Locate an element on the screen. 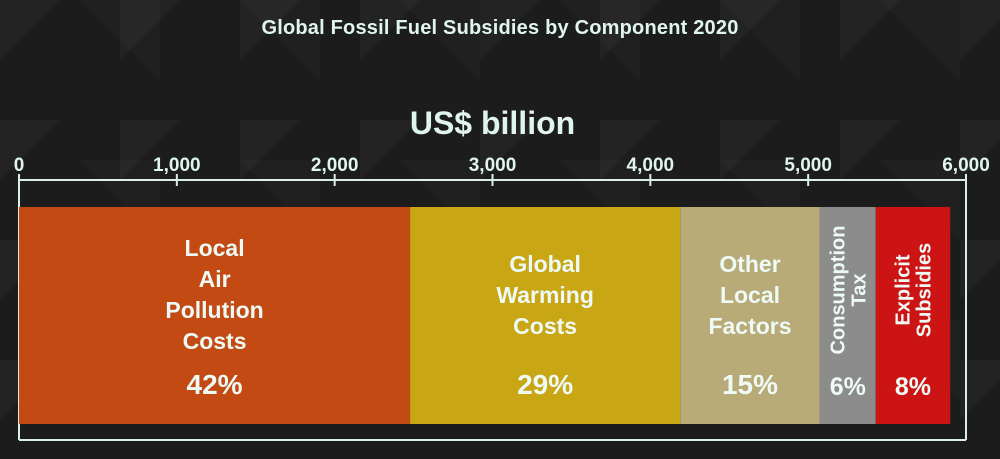 The width and height of the screenshot is (1000, 459). x-tick-label: 6,000 is located at coordinates (966, 165).